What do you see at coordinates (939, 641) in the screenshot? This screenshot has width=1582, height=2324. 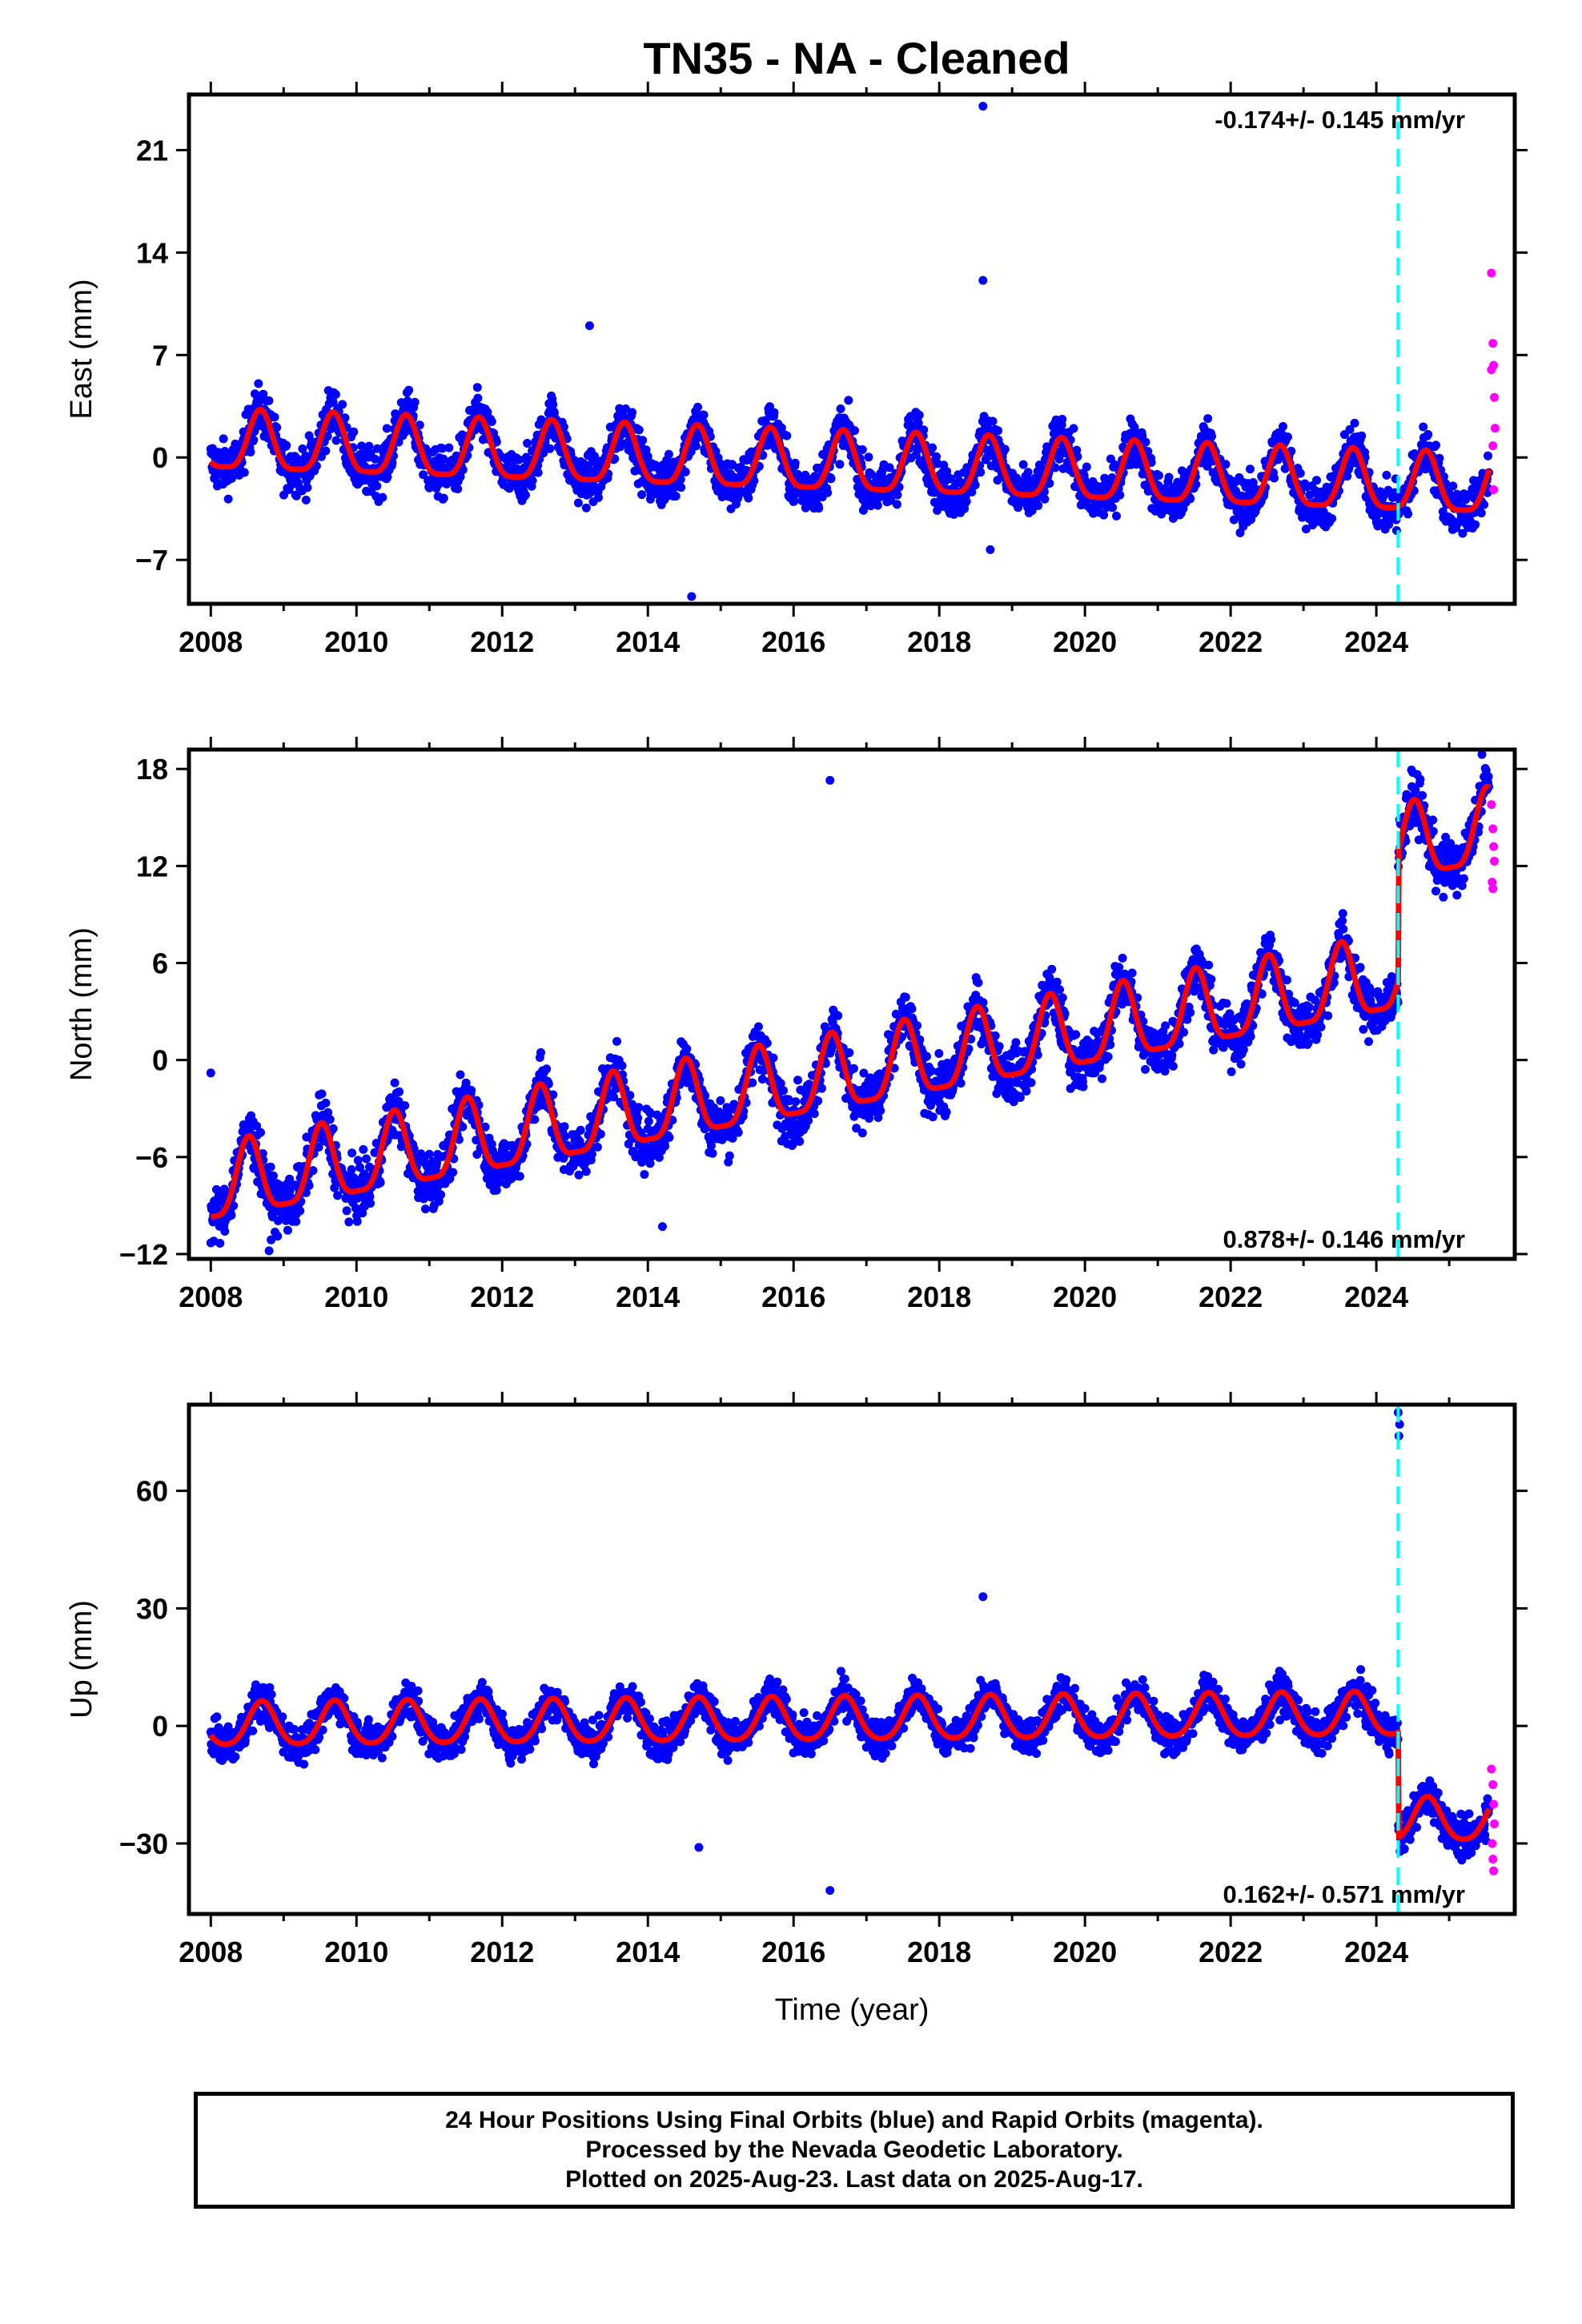 I see `east-x-tick-label: 2018` at bounding box center [939, 641].